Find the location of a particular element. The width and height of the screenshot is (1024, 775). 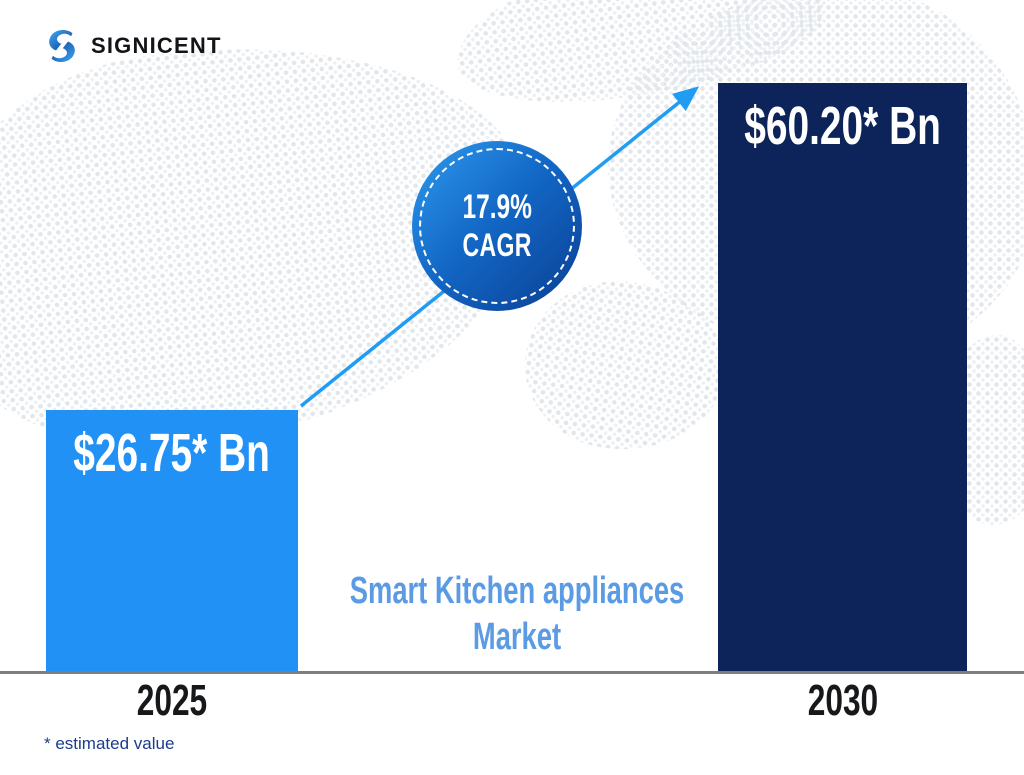

chart-title-line-1: Smart Kitchen appliances is located at coordinates (517, 591).